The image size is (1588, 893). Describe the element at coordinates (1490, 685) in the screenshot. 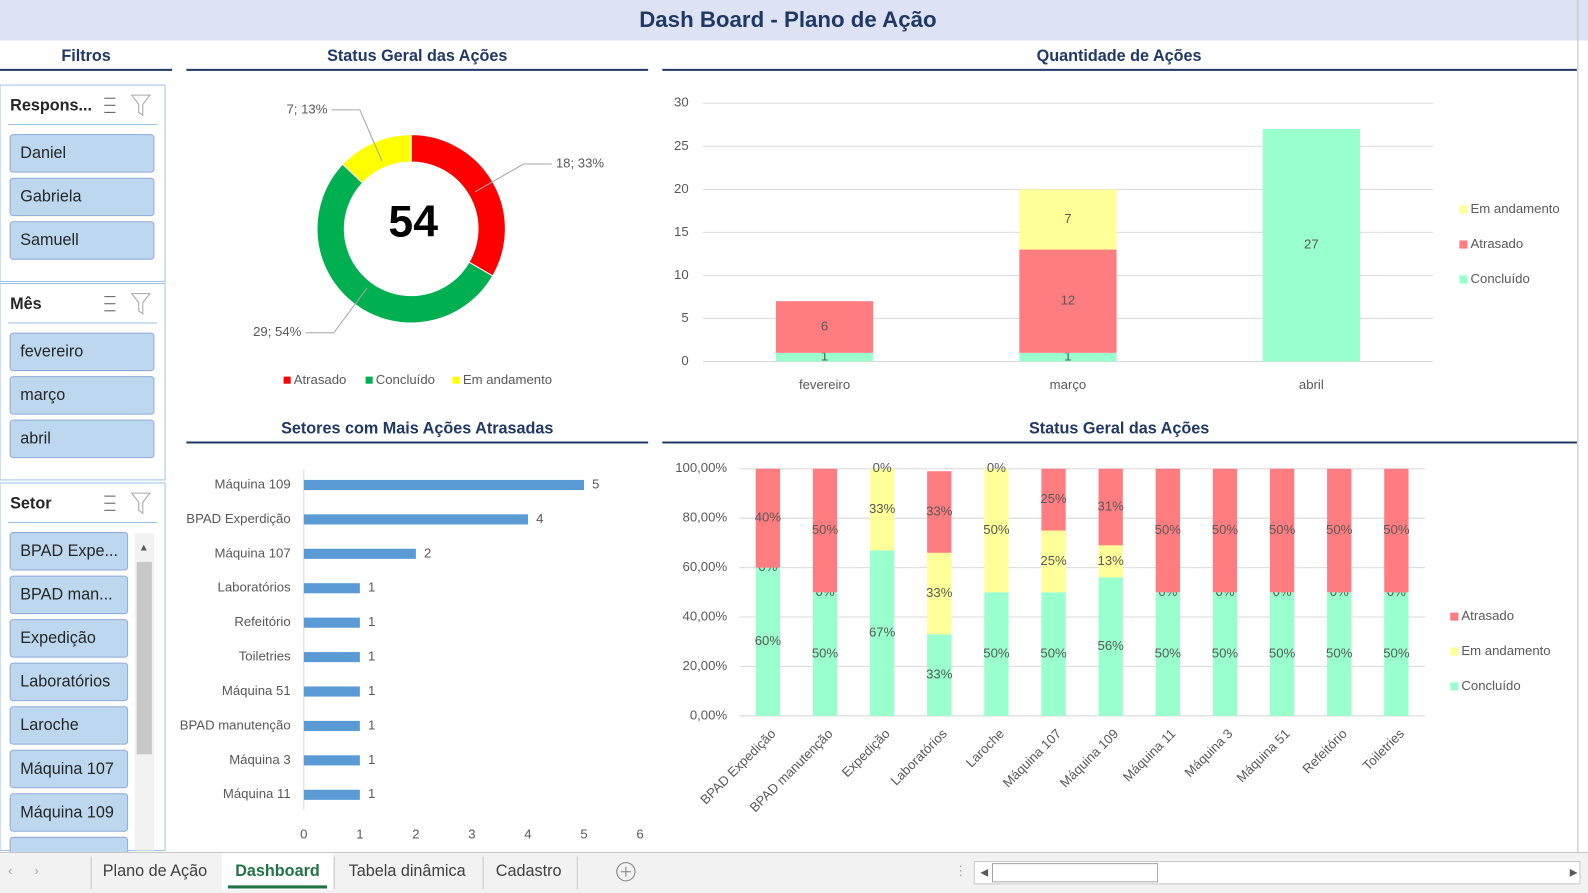

I see `legend-label: Concluído` at that location.